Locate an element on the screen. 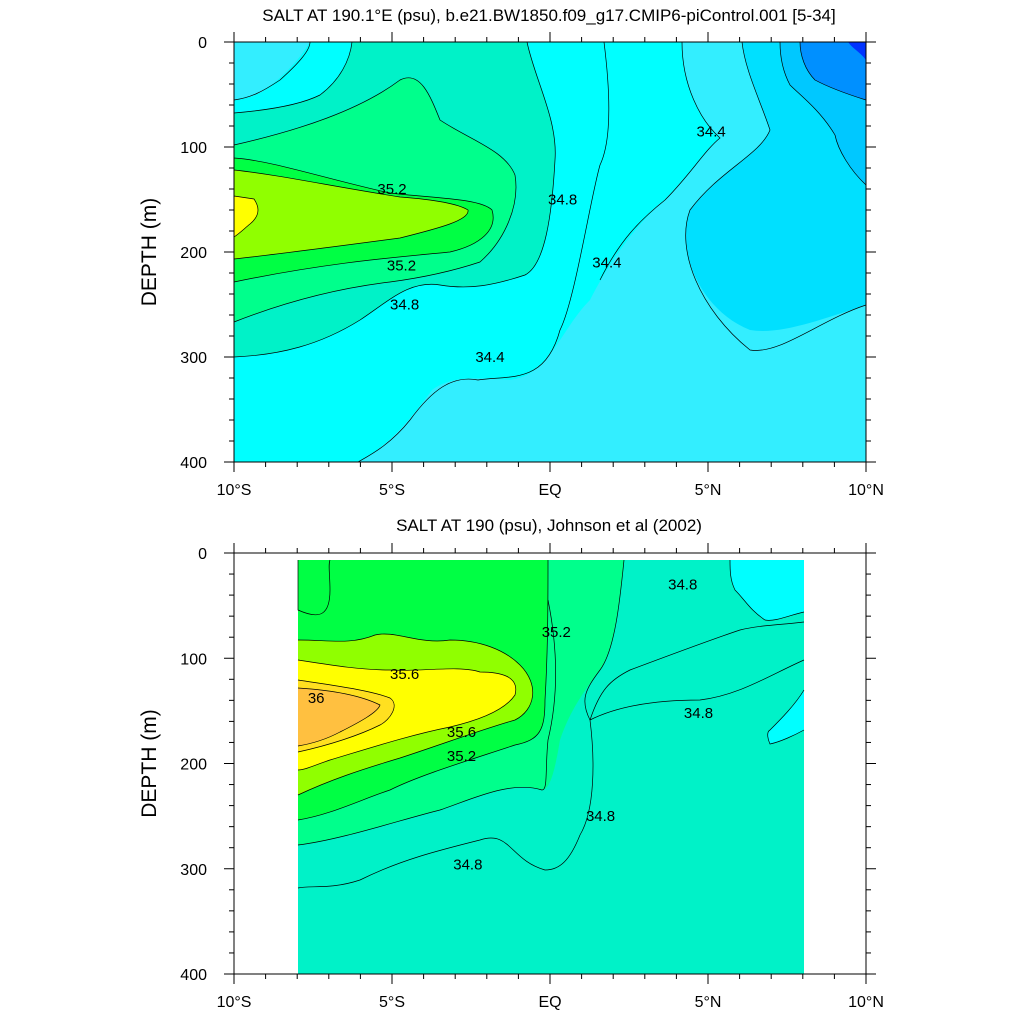 The image size is (1024, 1029). panel2-title: SALT AT 190 (psu), Johnson et al (2002) is located at coordinates (549, 525).